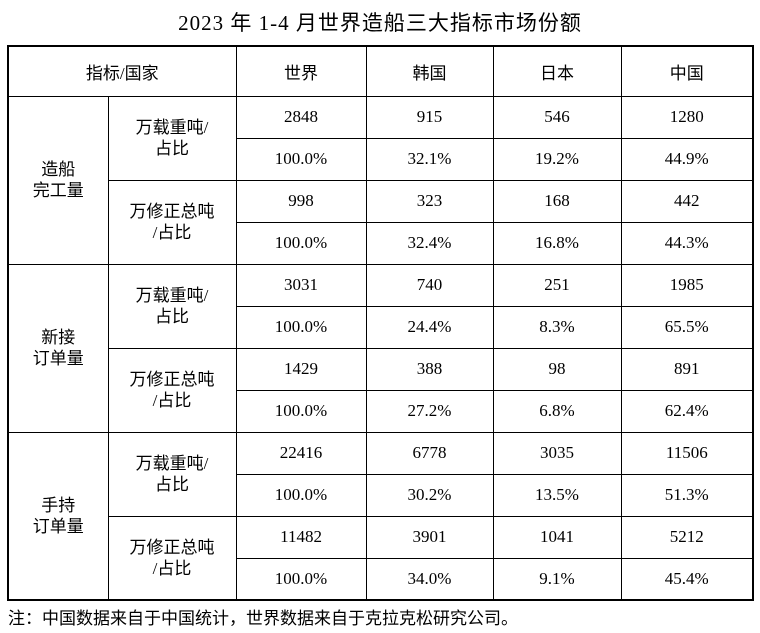 This screenshot has height=633, width=760. Describe the element at coordinates (557, 71) in the screenshot. I see `header-col-japan: 日本` at that location.